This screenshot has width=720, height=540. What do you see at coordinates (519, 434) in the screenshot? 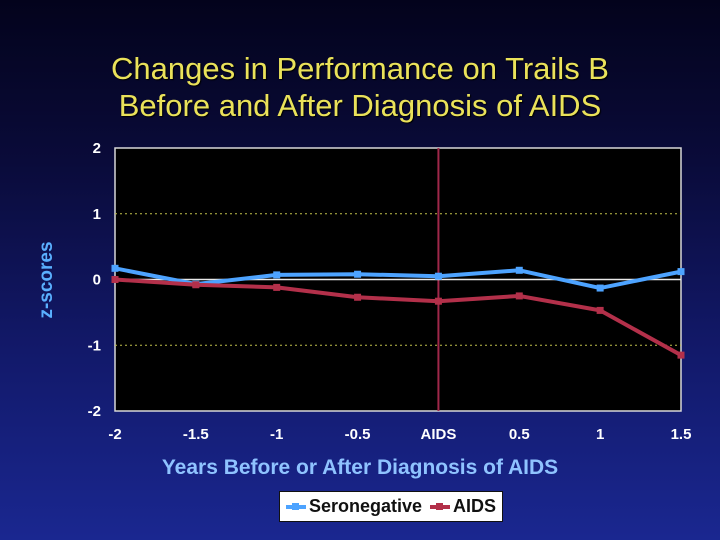
I see `x-tick-label: 0.5` at bounding box center [519, 434].